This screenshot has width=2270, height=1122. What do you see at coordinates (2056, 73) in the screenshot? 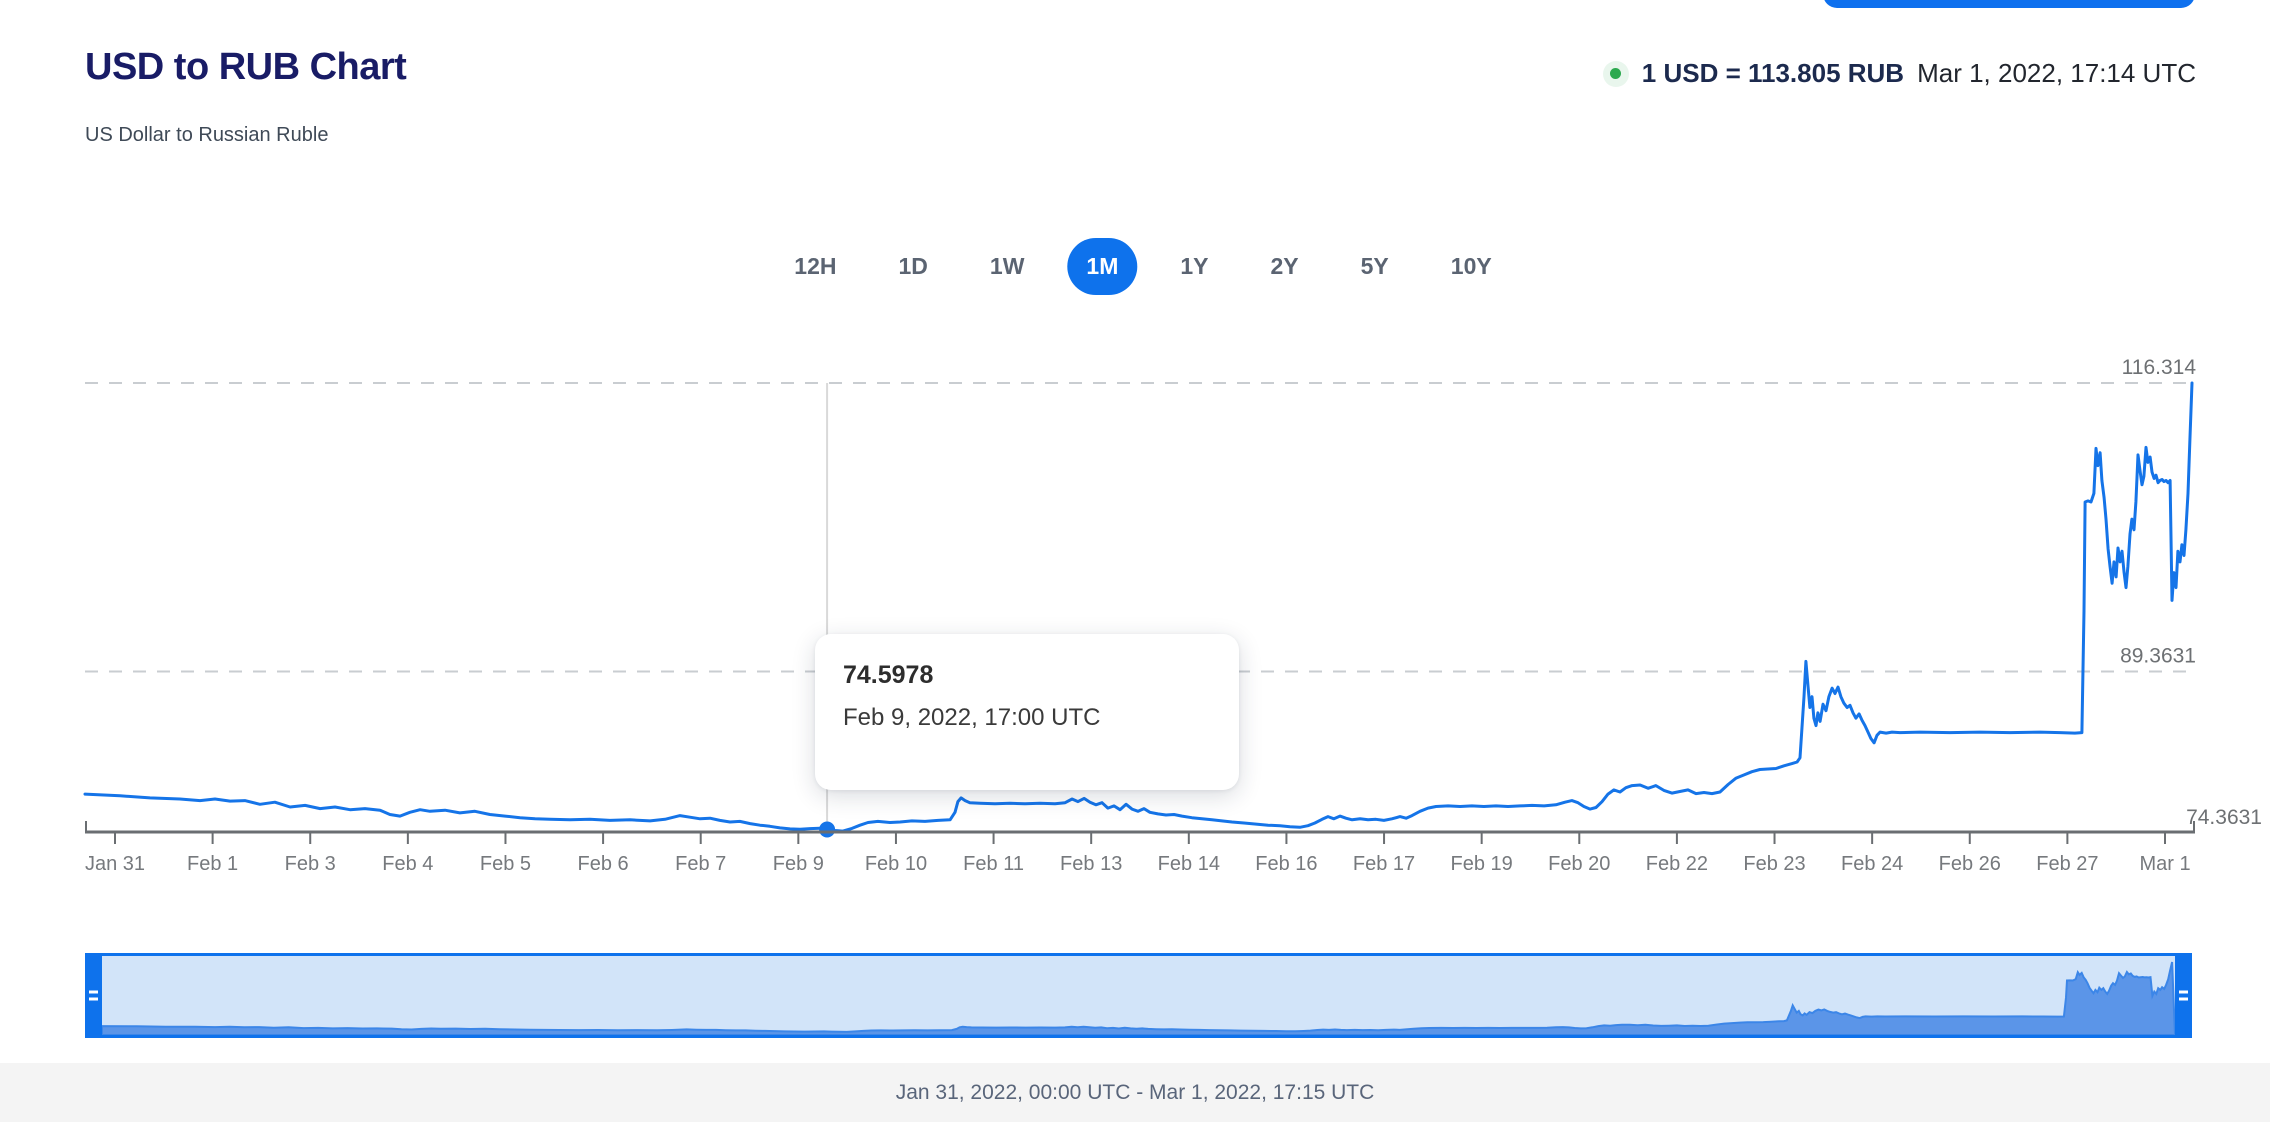
I see `live-rate-timestamp: Mar 1, 2022, 17:14 UTC` at bounding box center [2056, 73].